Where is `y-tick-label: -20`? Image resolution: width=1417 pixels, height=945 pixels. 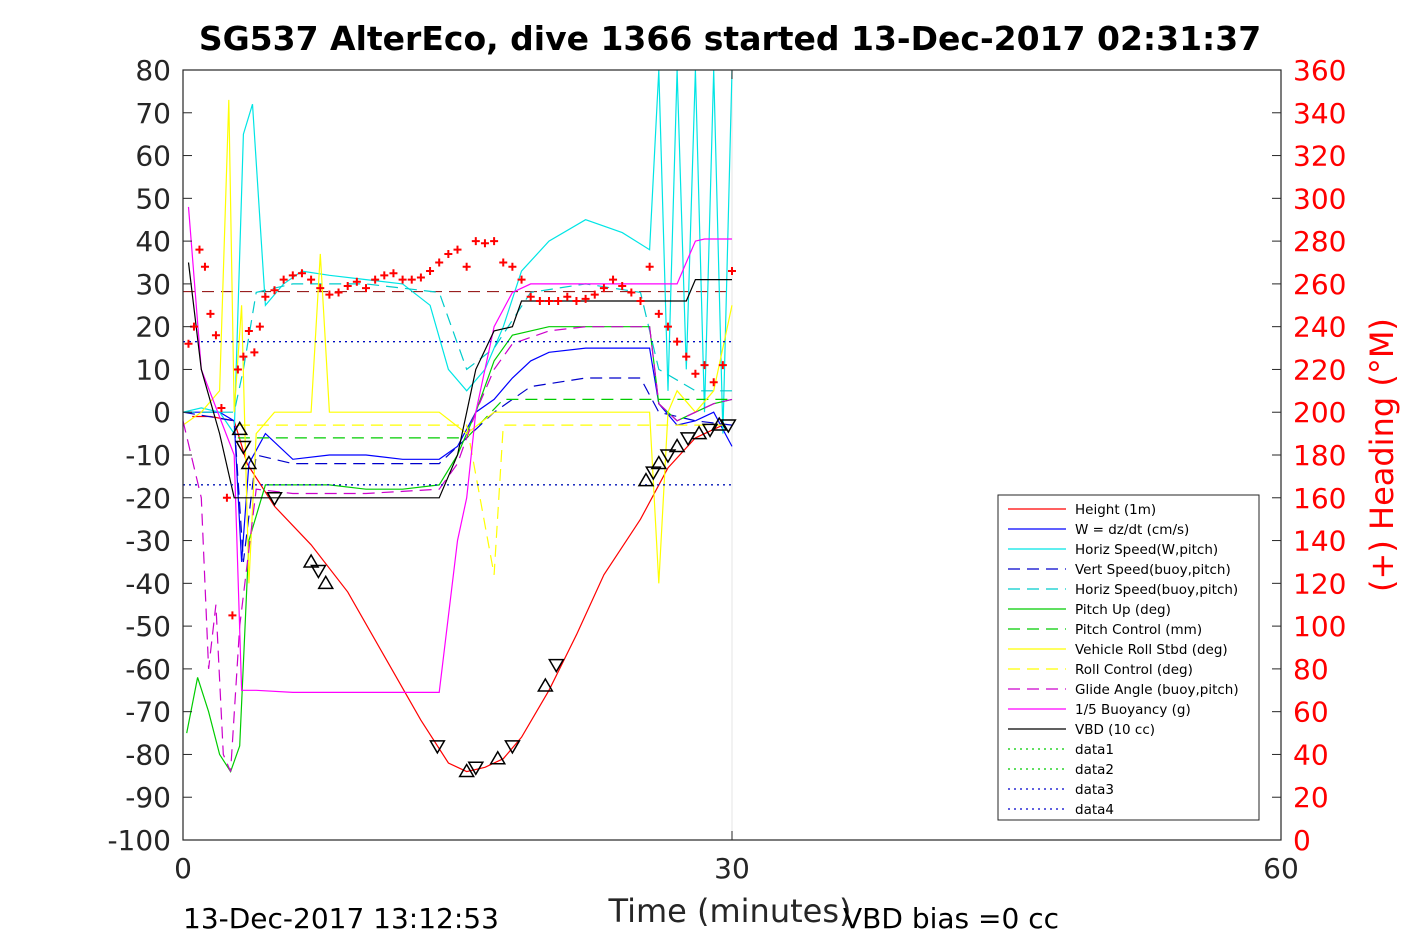 y-tick-label: -20 is located at coordinates (148, 498).